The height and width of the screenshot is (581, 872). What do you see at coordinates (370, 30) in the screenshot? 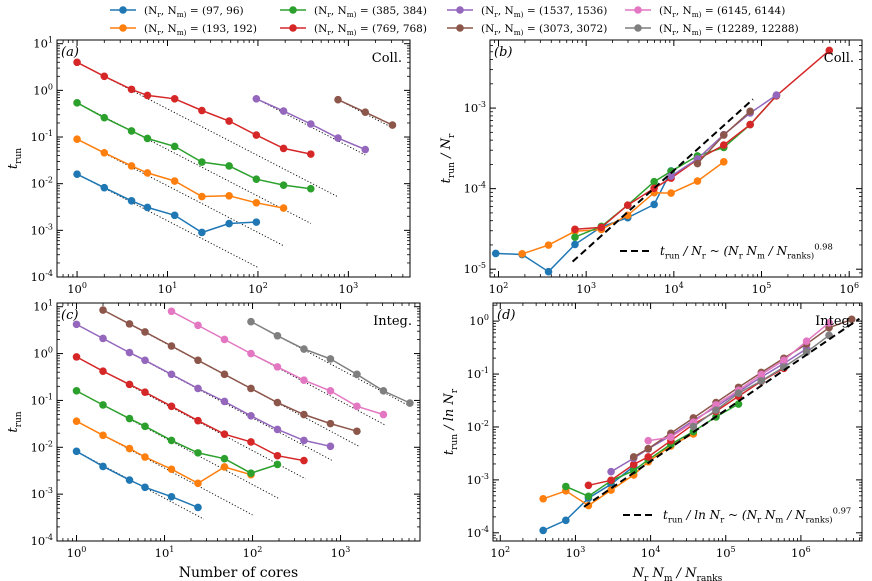
I see `legend-label: (Nr​, Nm)​ = (769, 768)` at bounding box center [370, 30].